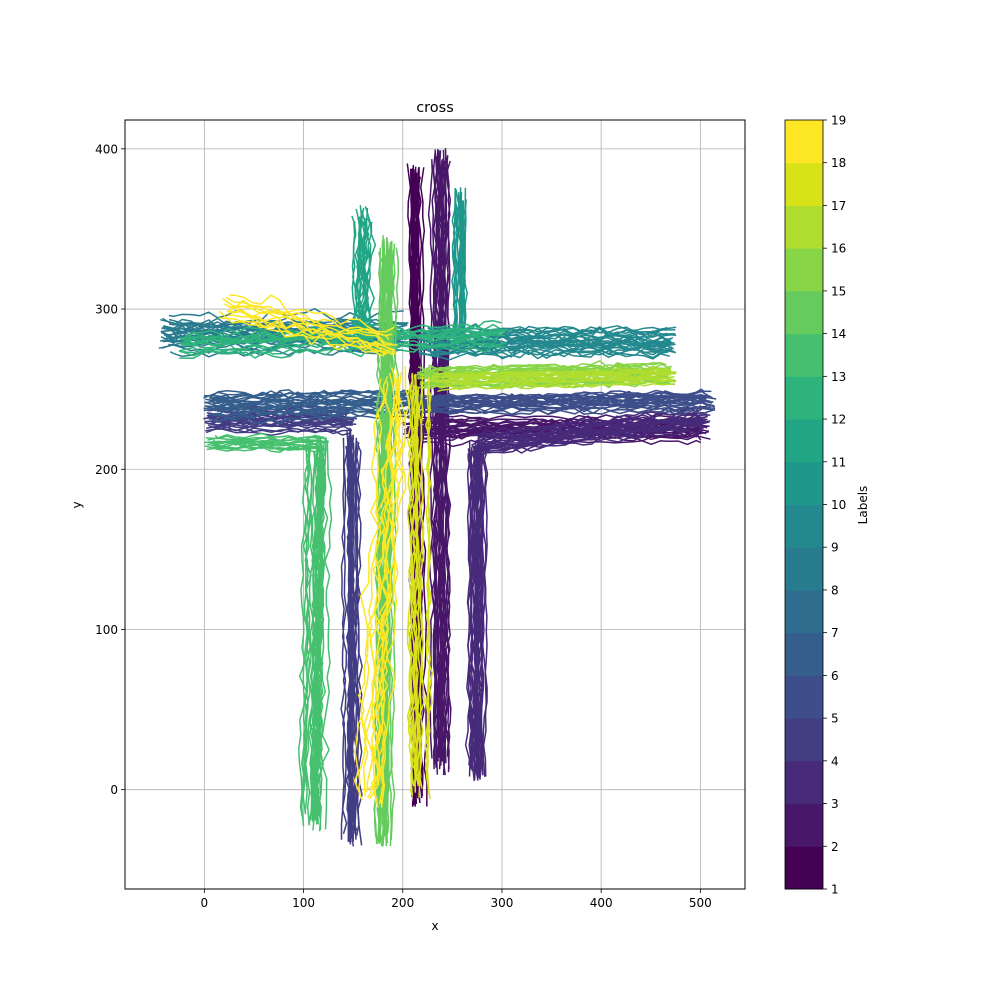 This screenshot has height=1004, width=1000. What do you see at coordinates (106, 630) in the screenshot?
I see `y-tick-label: 100` at bounding box center [106, 630].